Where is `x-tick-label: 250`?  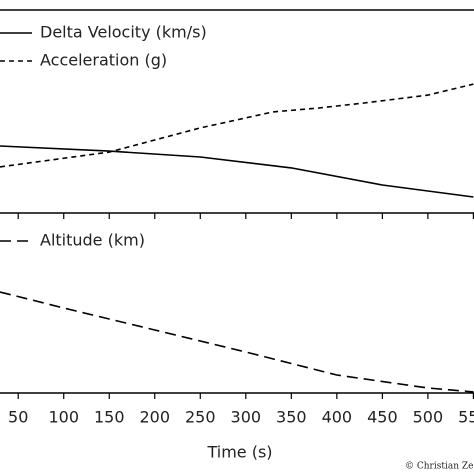 x-tick-label: 250 is located at coordinates (200, 417).